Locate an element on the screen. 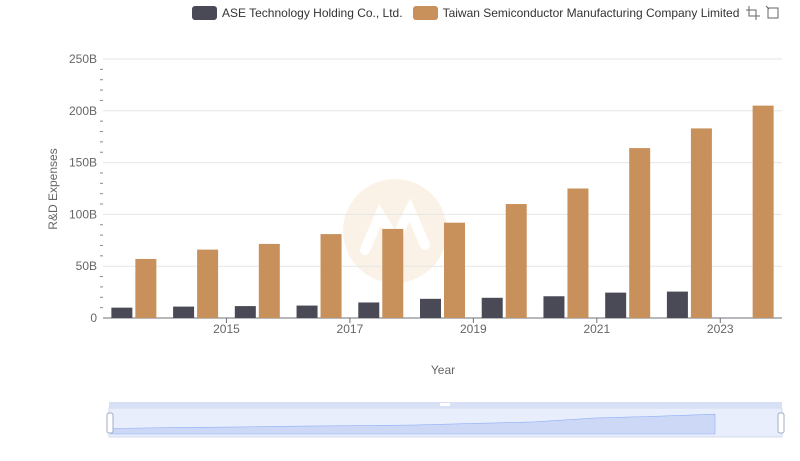 This screenshot has height=461, width=800. y-tick-label: 100B is located at coordinates (83, 214).